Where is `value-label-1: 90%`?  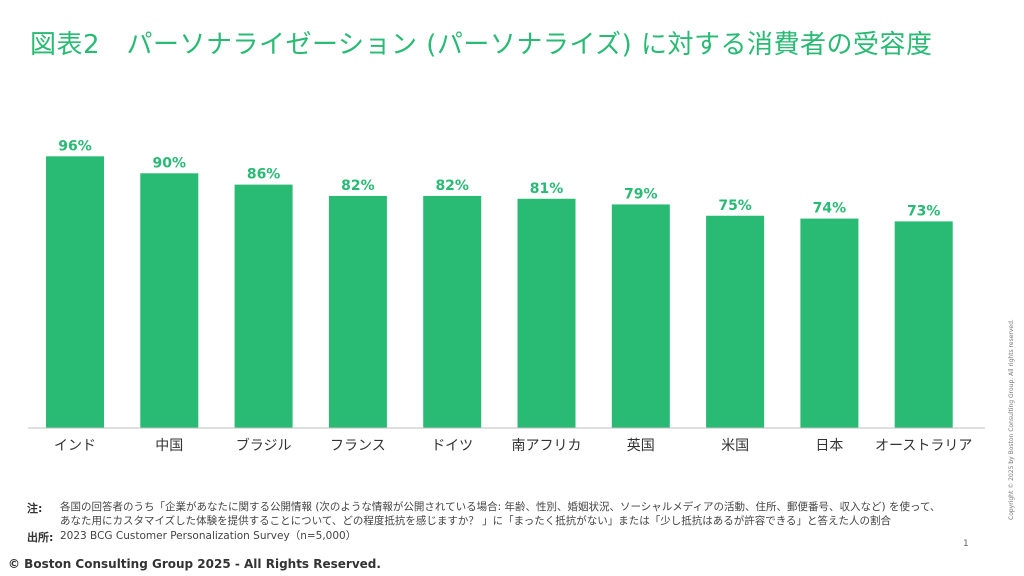
value-label-1: 90% is located at coordinates (170, 163).